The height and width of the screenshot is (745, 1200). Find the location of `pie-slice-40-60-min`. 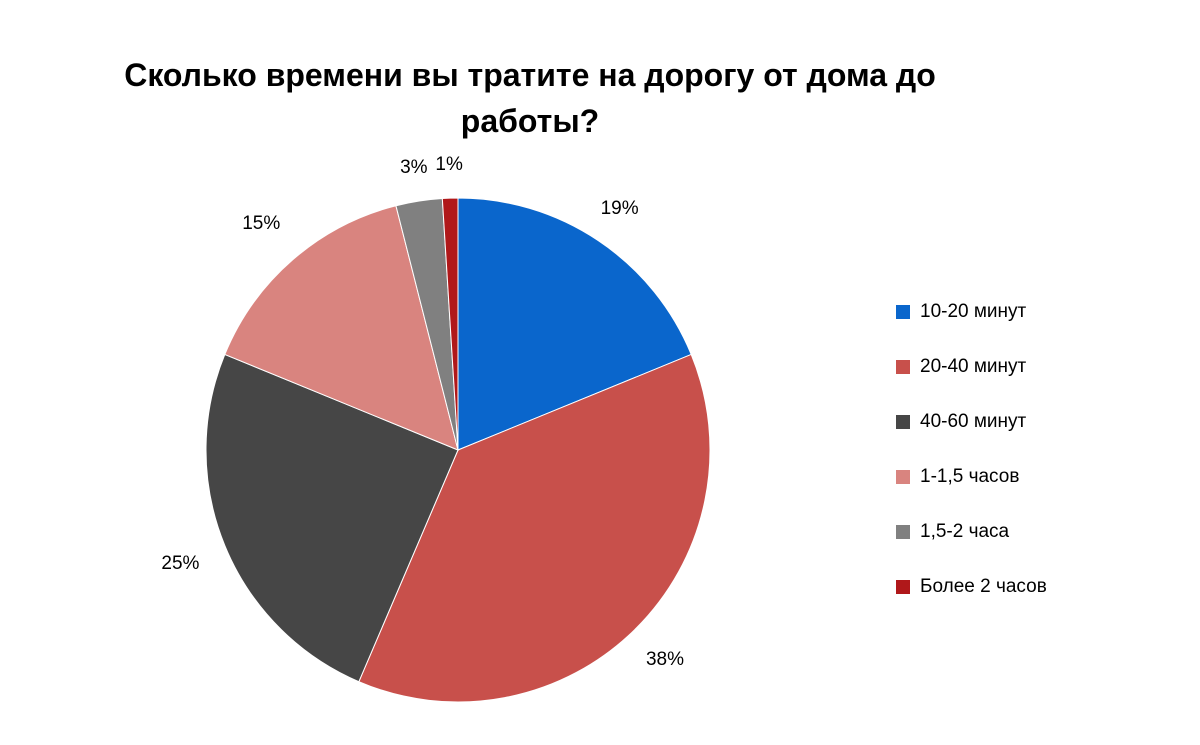

pie-slice-40-60-min is located at coordinates (332, 518).